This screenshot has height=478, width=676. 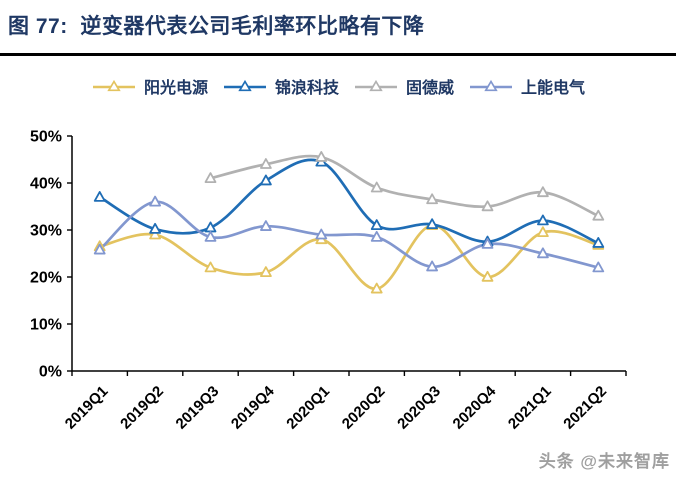 What do you see at coordinates (419, 408) in the screenshot?
I see `svg-text: 2020Q3` at bounding box center [419, 408].